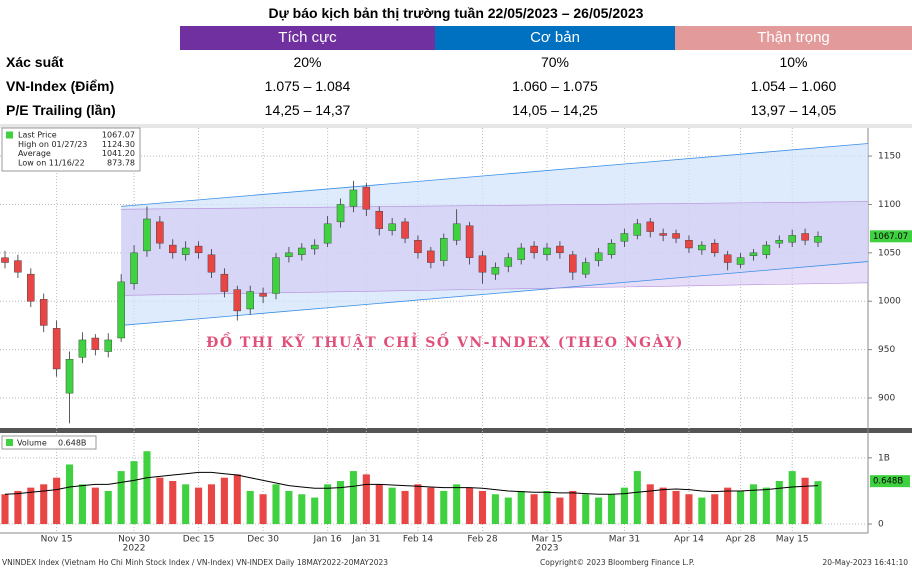  I want to click on band-line, so click(495, 289).